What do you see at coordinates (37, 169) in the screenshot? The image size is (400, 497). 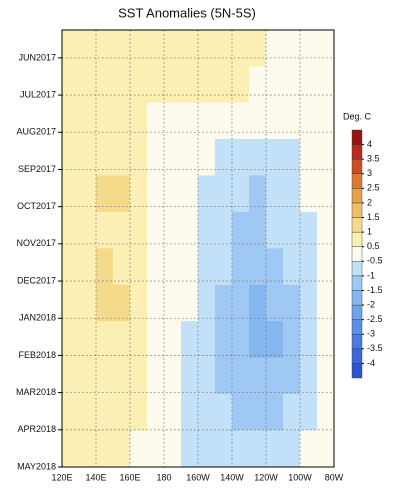 I see `y-tick-label: SEP2017` at bounding box center [37, 169].